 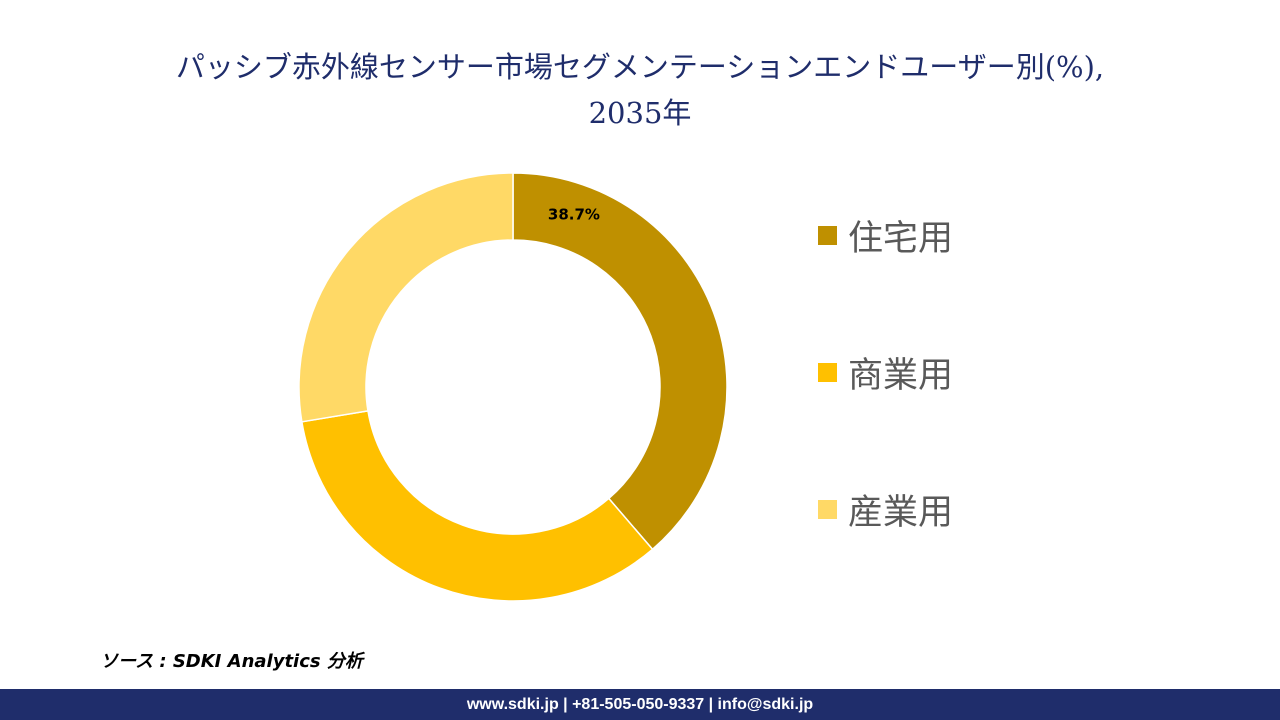 What do you see at coordinates (640, 90) in the screenshot?
I see `chart-title: パッシブ赤外線センサー市場セグメンテーションエンドユーザー別(%), 2035年` at bounding box center [640, 90].